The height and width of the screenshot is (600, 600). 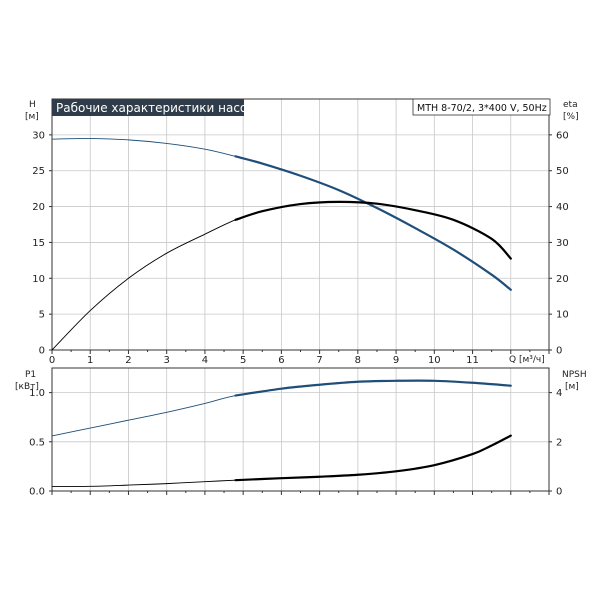 I want to click on eta-axis-unit: [%], so click(x=571, y=117).